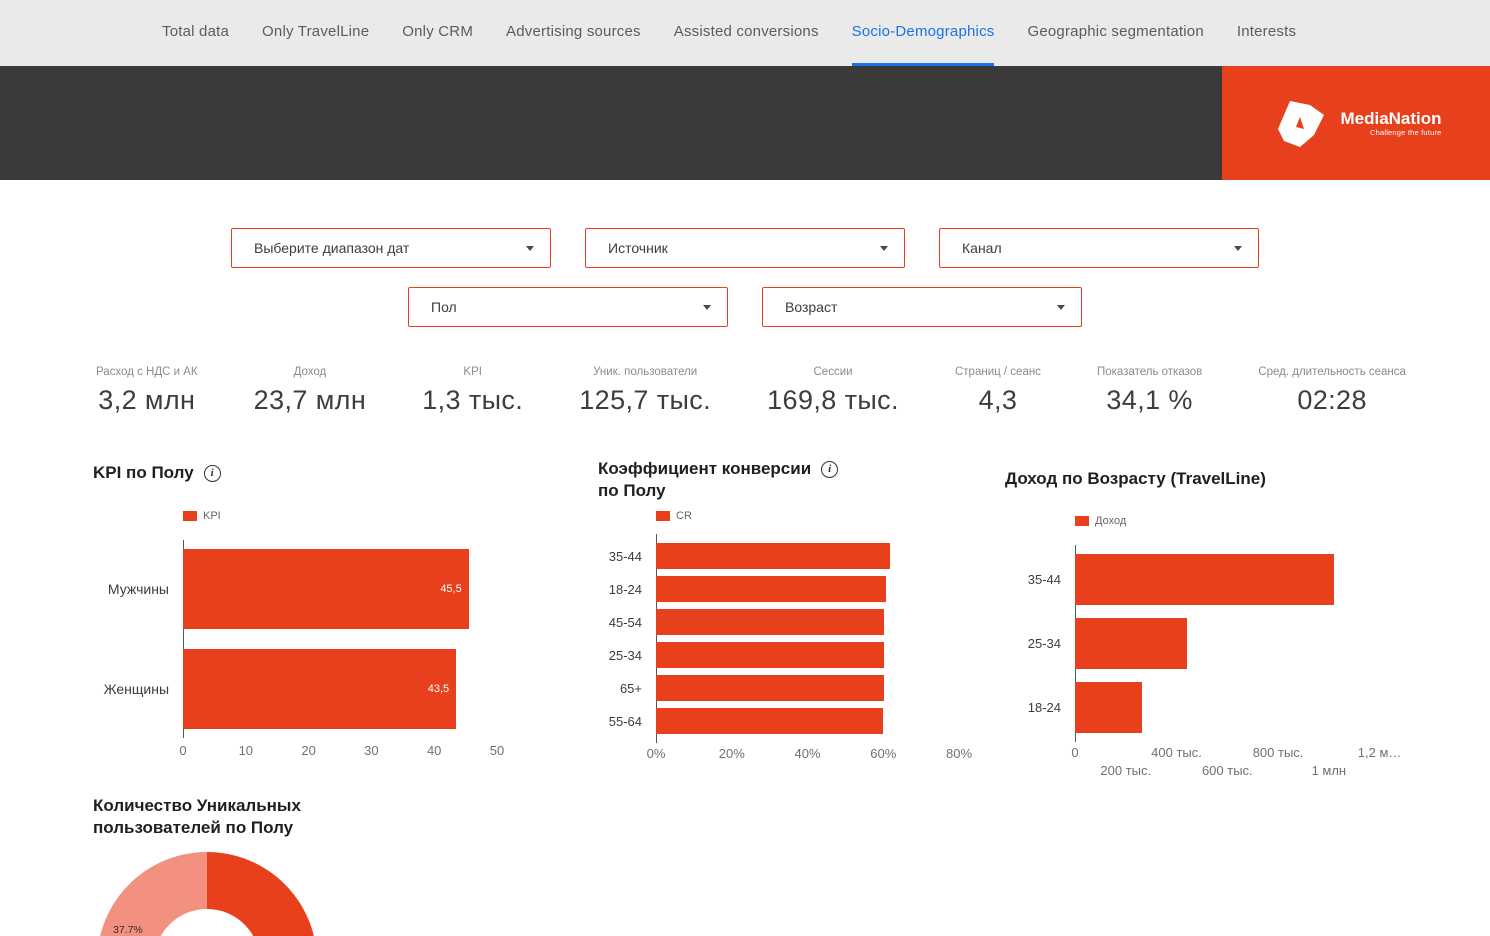 This screenshot has height=936, width=1490. I want to click on filter-label: Канал, so click(982, 248).